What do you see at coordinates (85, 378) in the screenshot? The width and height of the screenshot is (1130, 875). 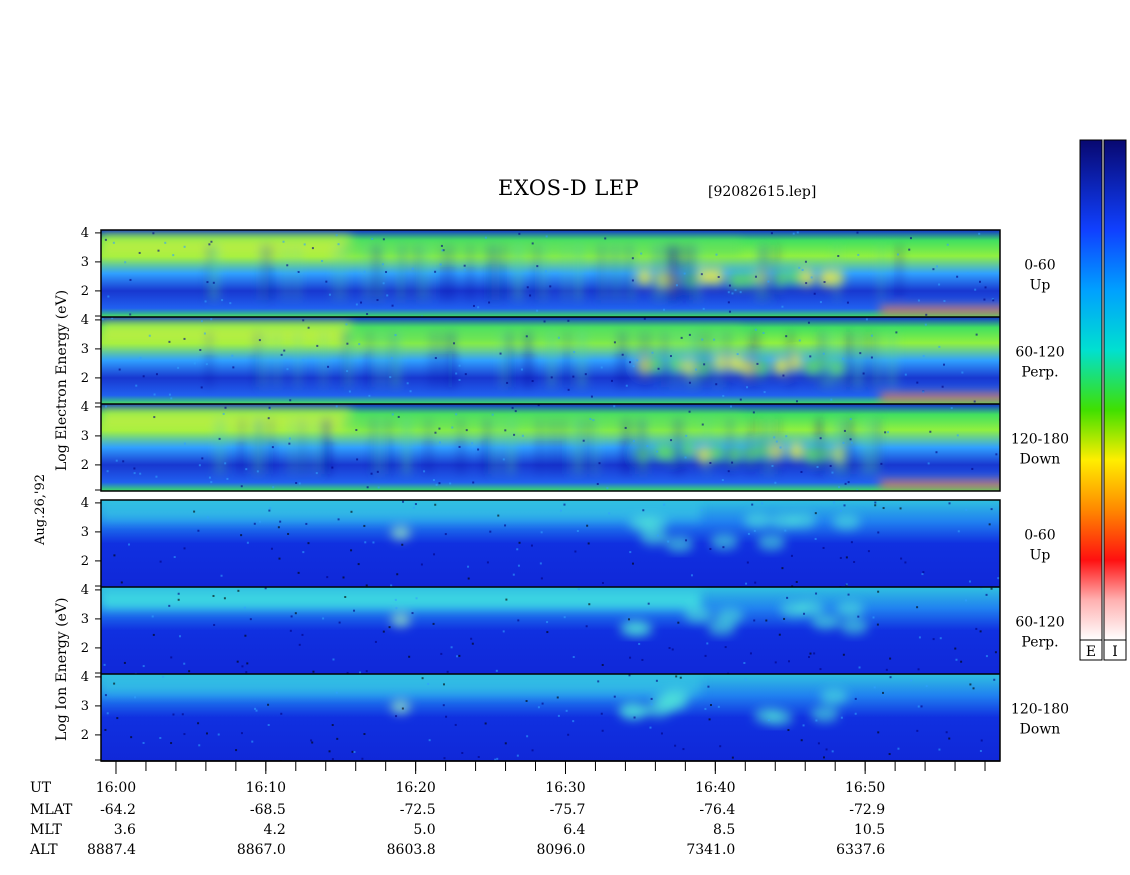 I see `y-tick-label: 2` at bounding box center [85, 378].